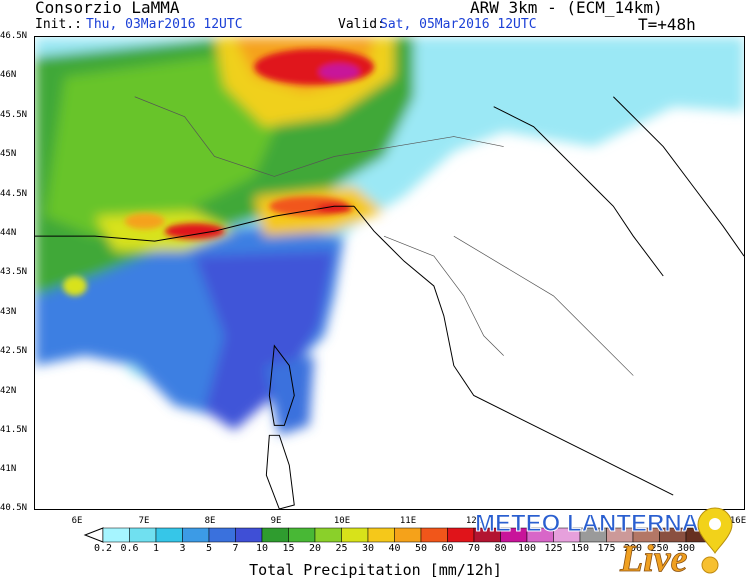 This screenshot has height=580, width=751. What do you see at coordinates (14, 351) in the screenshot?
I see `lat-label: 42.5N` at bounding box center [14, 351].